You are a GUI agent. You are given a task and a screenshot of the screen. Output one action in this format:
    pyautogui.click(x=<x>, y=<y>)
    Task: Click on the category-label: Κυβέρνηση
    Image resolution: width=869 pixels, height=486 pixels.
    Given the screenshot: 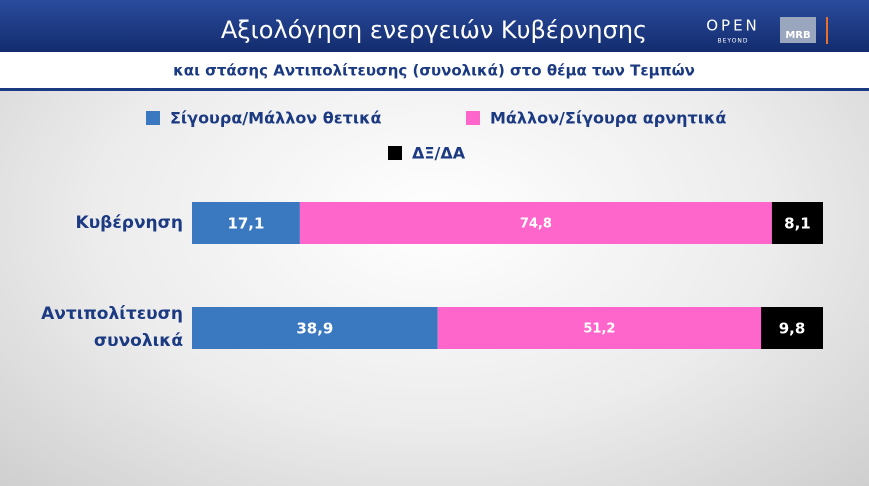 What is the action you would take?
    pyautogui.click(x=129, y=222)
    